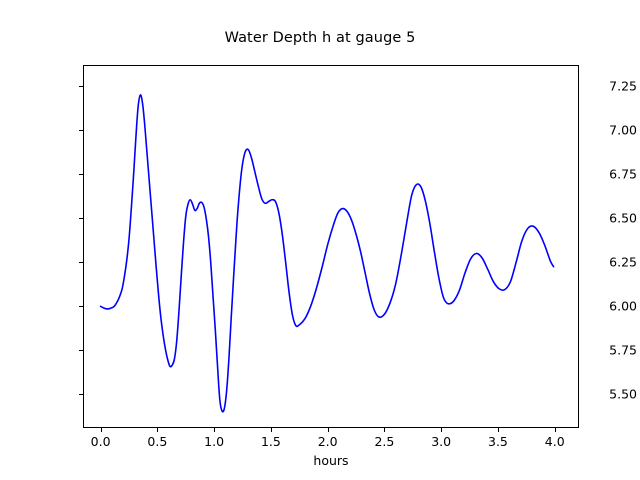 This screenshot has width=640, height=480. What do you see at coordinates (623, 218) in the screenshot?
I see `y-tick-label: 6.50` at bounding box center [623, 218].